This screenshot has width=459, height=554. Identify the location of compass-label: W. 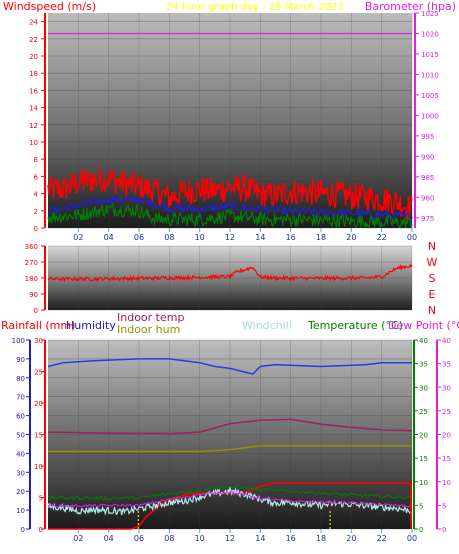
(432, 262).